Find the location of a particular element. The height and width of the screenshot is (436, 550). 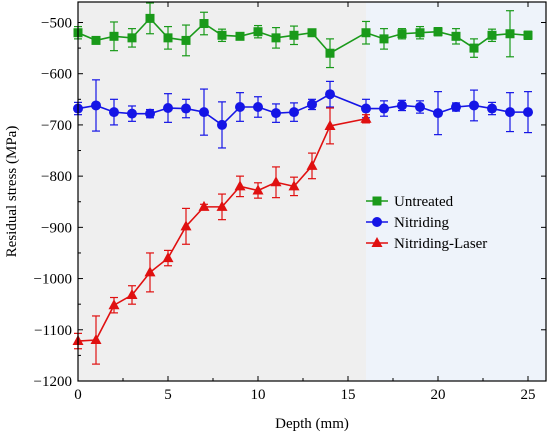

y-tick-label: −900 is located at coordinates (56, 228).